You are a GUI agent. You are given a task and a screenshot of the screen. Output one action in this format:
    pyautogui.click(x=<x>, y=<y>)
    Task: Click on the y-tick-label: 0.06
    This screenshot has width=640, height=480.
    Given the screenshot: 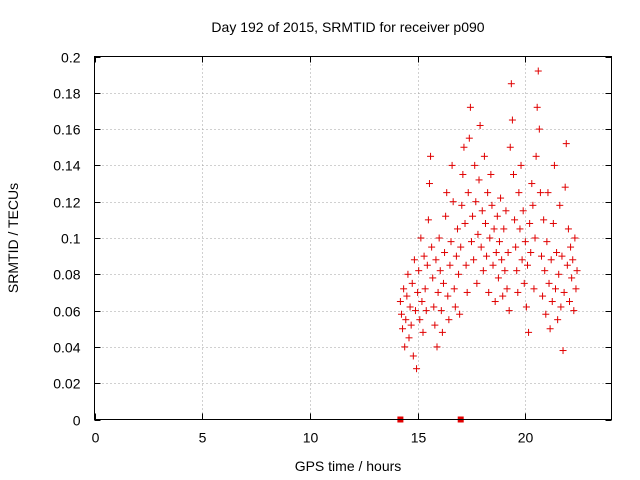 What is the action you would take?
    pyautogui.click(x=66, y=312)
    